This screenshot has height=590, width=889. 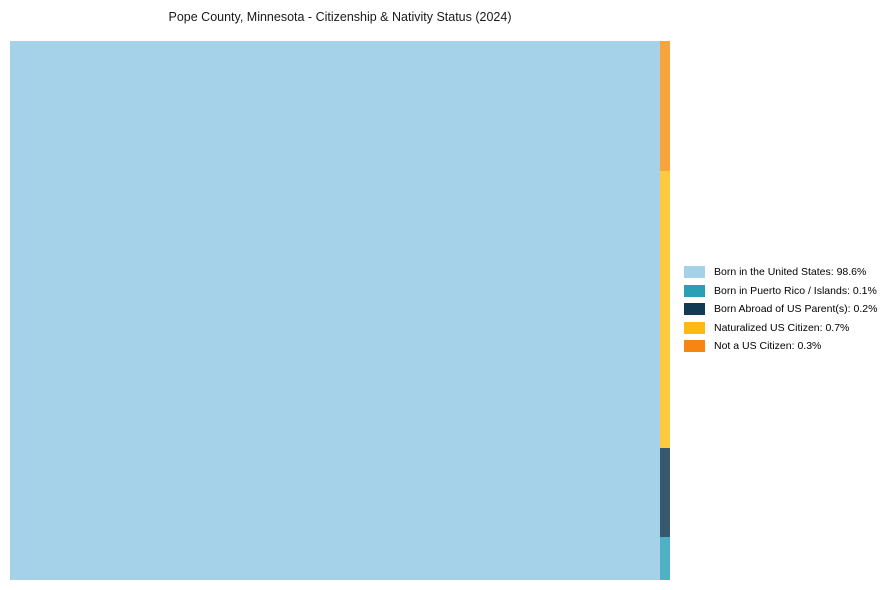 What do you see at coordinates (665, 309) in the screenshot?
I see `tile-naturalized-us-citizen` at bounding box center [665, 309].